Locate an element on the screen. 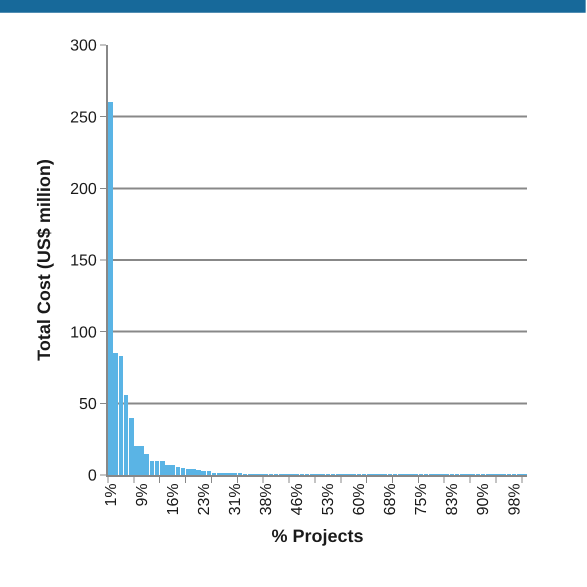  y-tick-label: 50 is located at coordinates (88, 404).